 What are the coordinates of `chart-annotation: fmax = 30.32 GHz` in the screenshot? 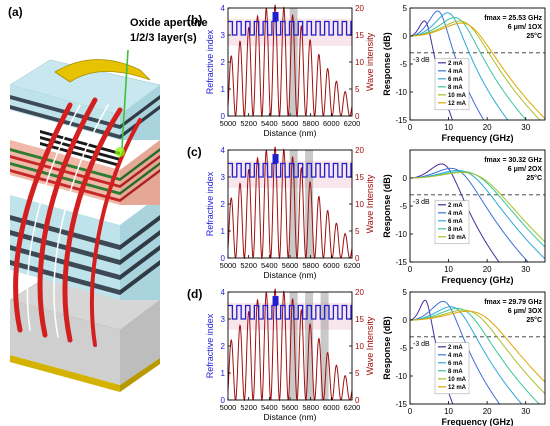 It's located at (513, 160).